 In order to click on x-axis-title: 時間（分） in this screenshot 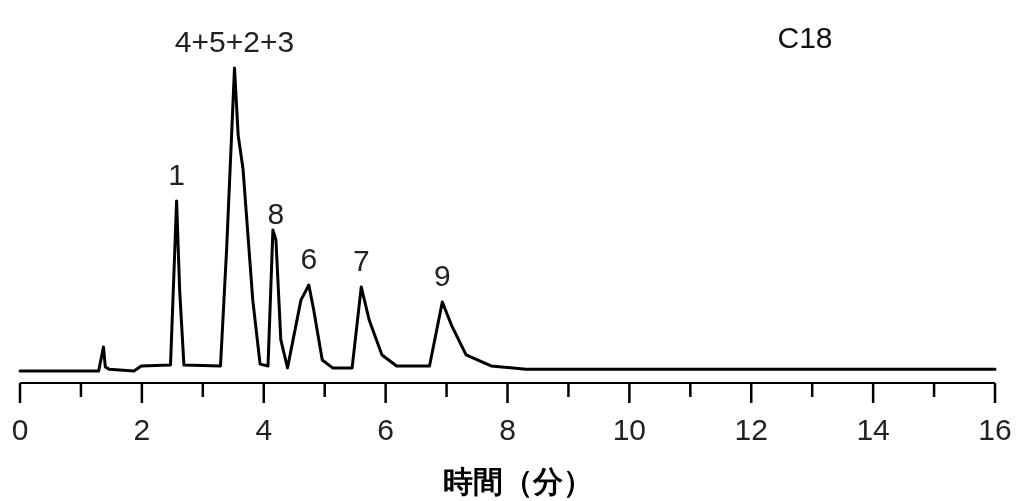, I will do `click(517, 481)`.